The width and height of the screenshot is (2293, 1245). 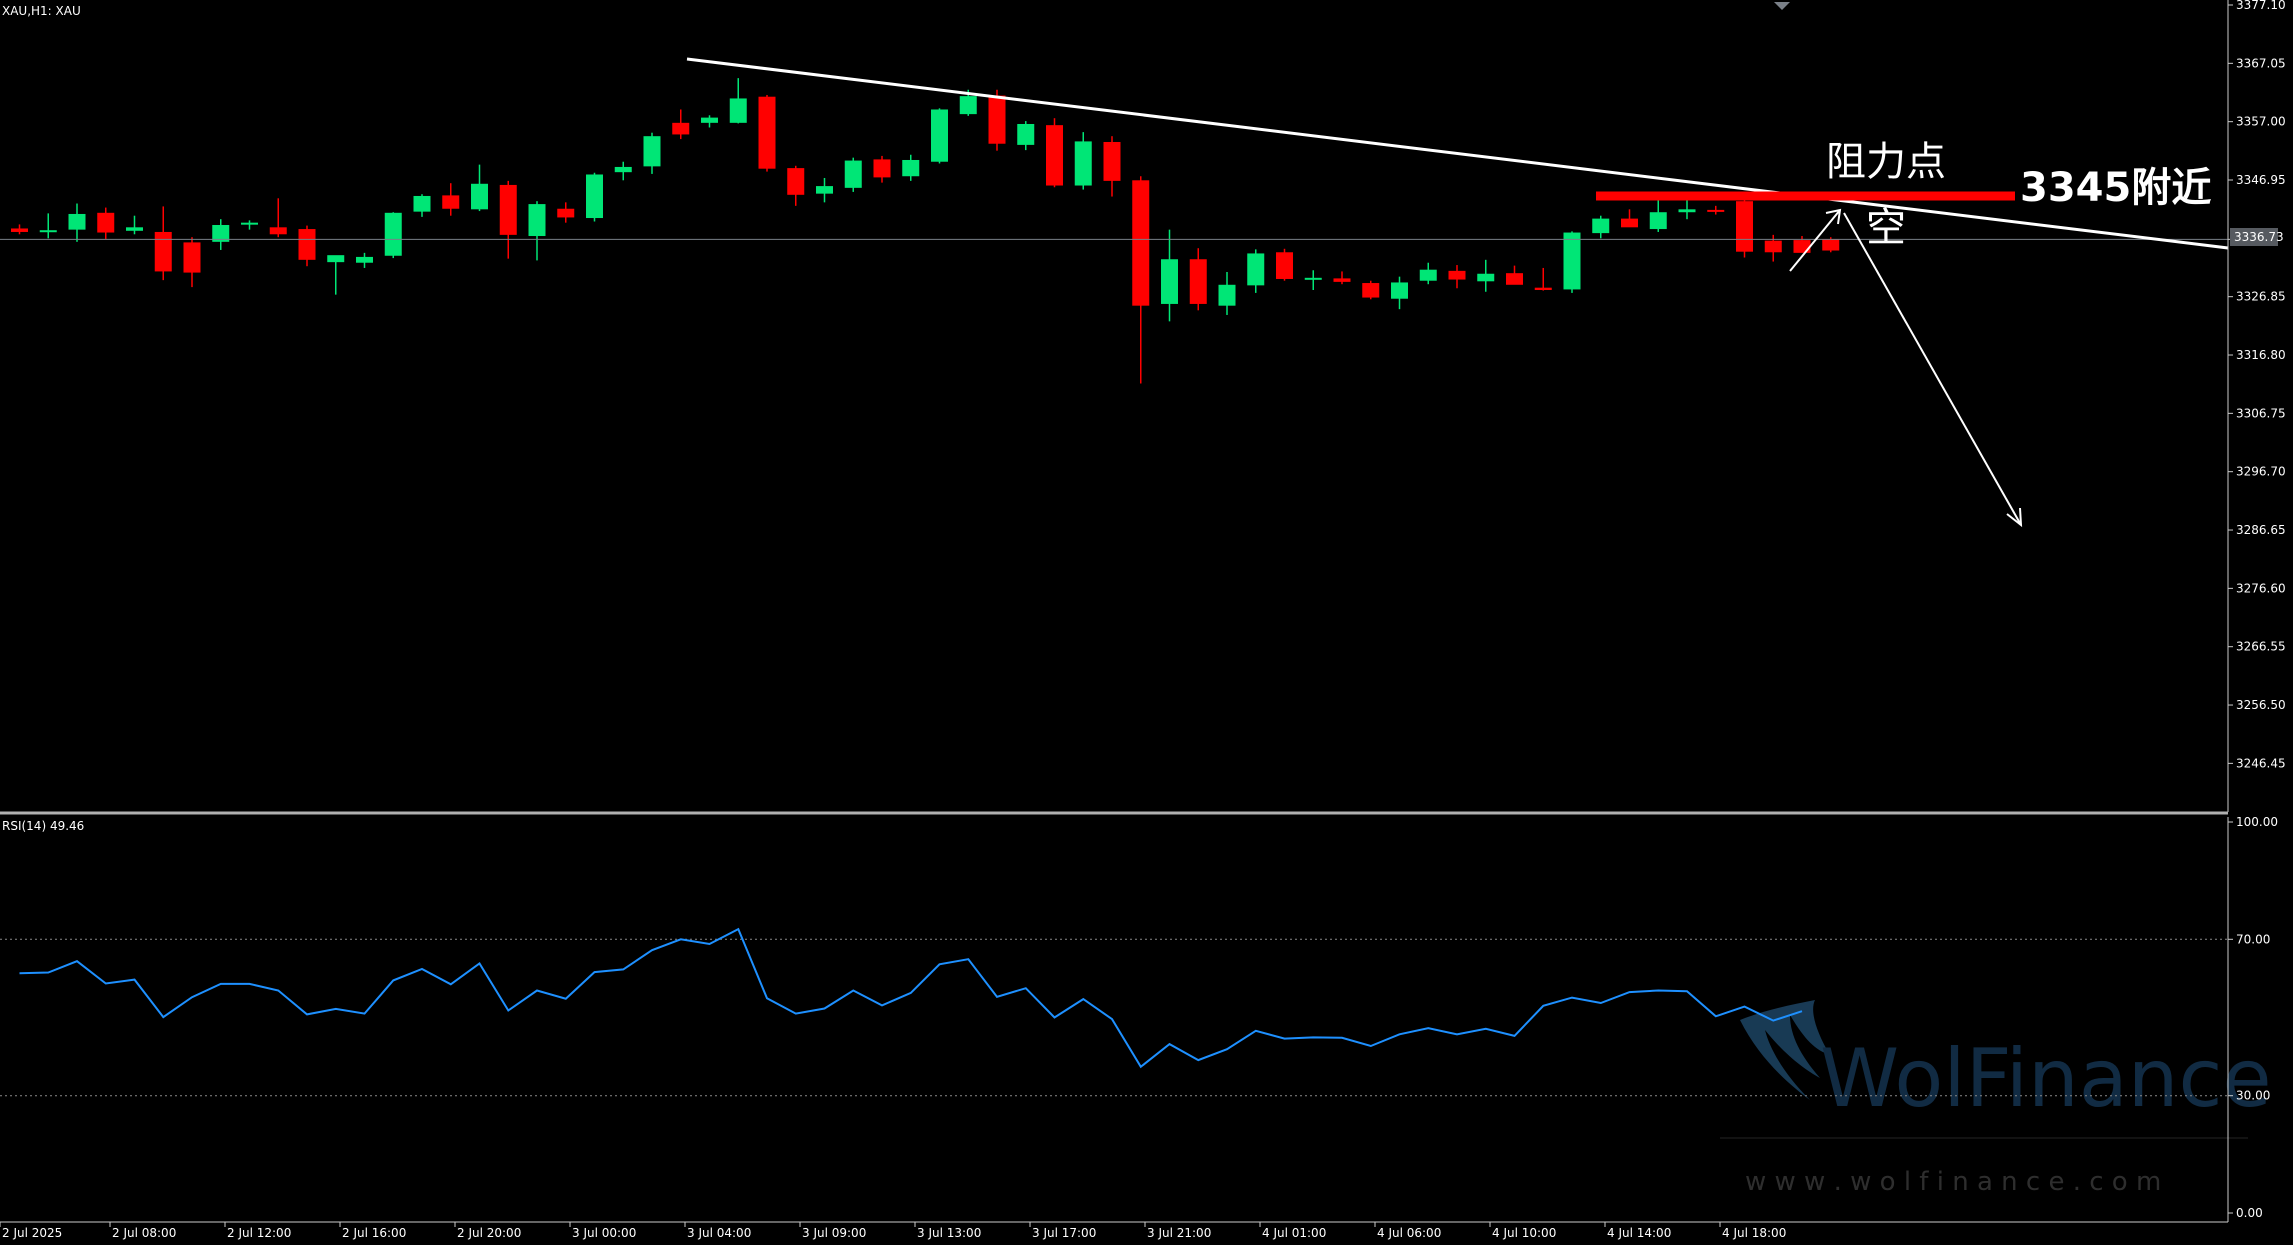 What do you see at coordinates (2046, 1078) in the screenshot?
I see `watermark-brand: WolFinance` at bounding box center [2046, 1078].